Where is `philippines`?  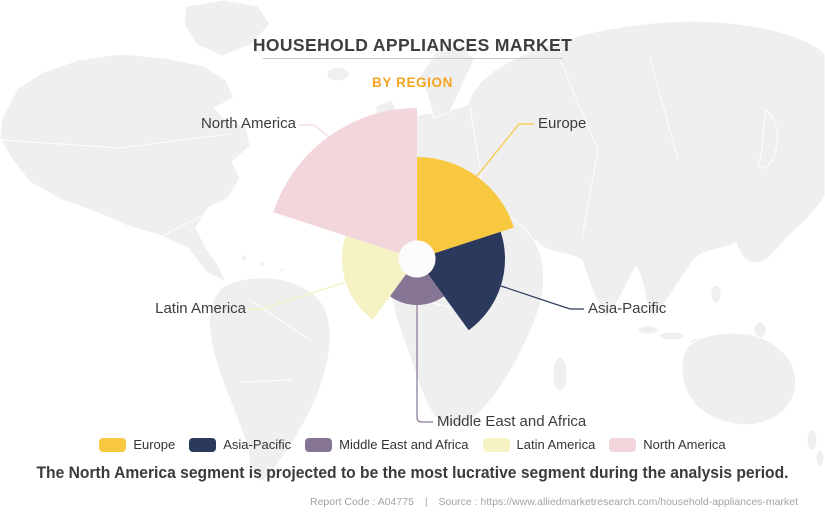
philippines is located at coordinates (716, 294).